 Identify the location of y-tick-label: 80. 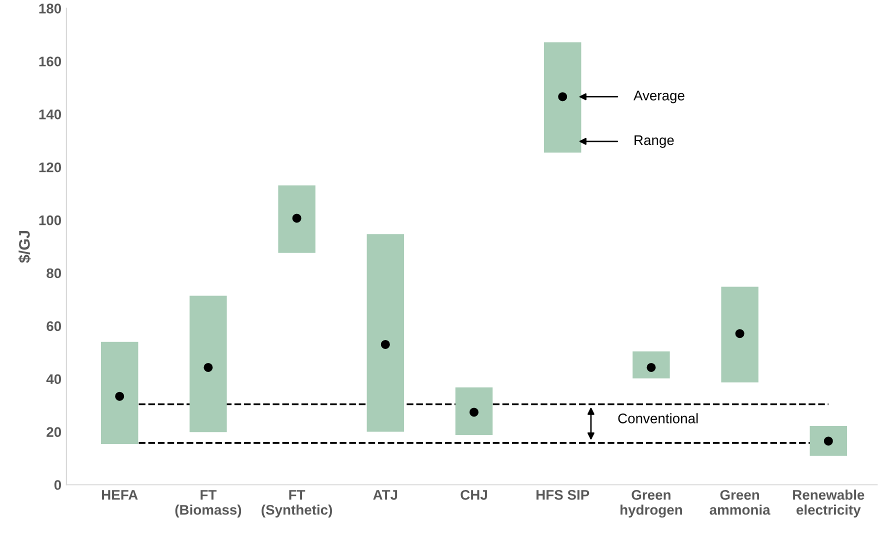
(54, 273).